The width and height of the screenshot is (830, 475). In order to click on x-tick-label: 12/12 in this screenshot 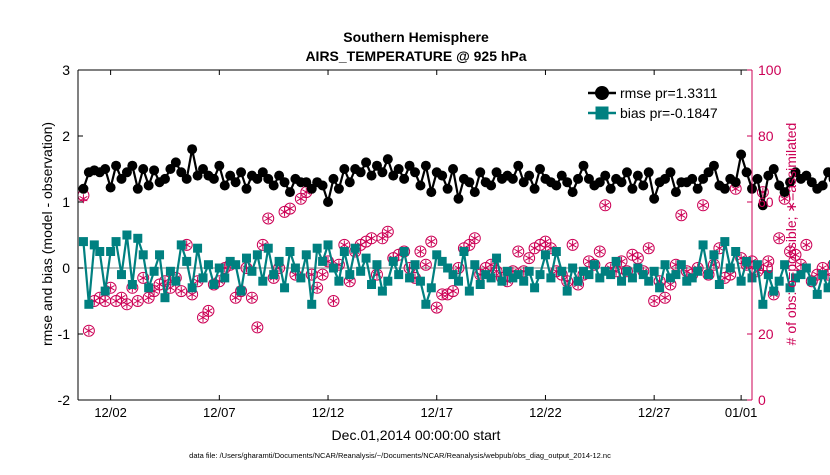, I will do `click(328, 412)`.